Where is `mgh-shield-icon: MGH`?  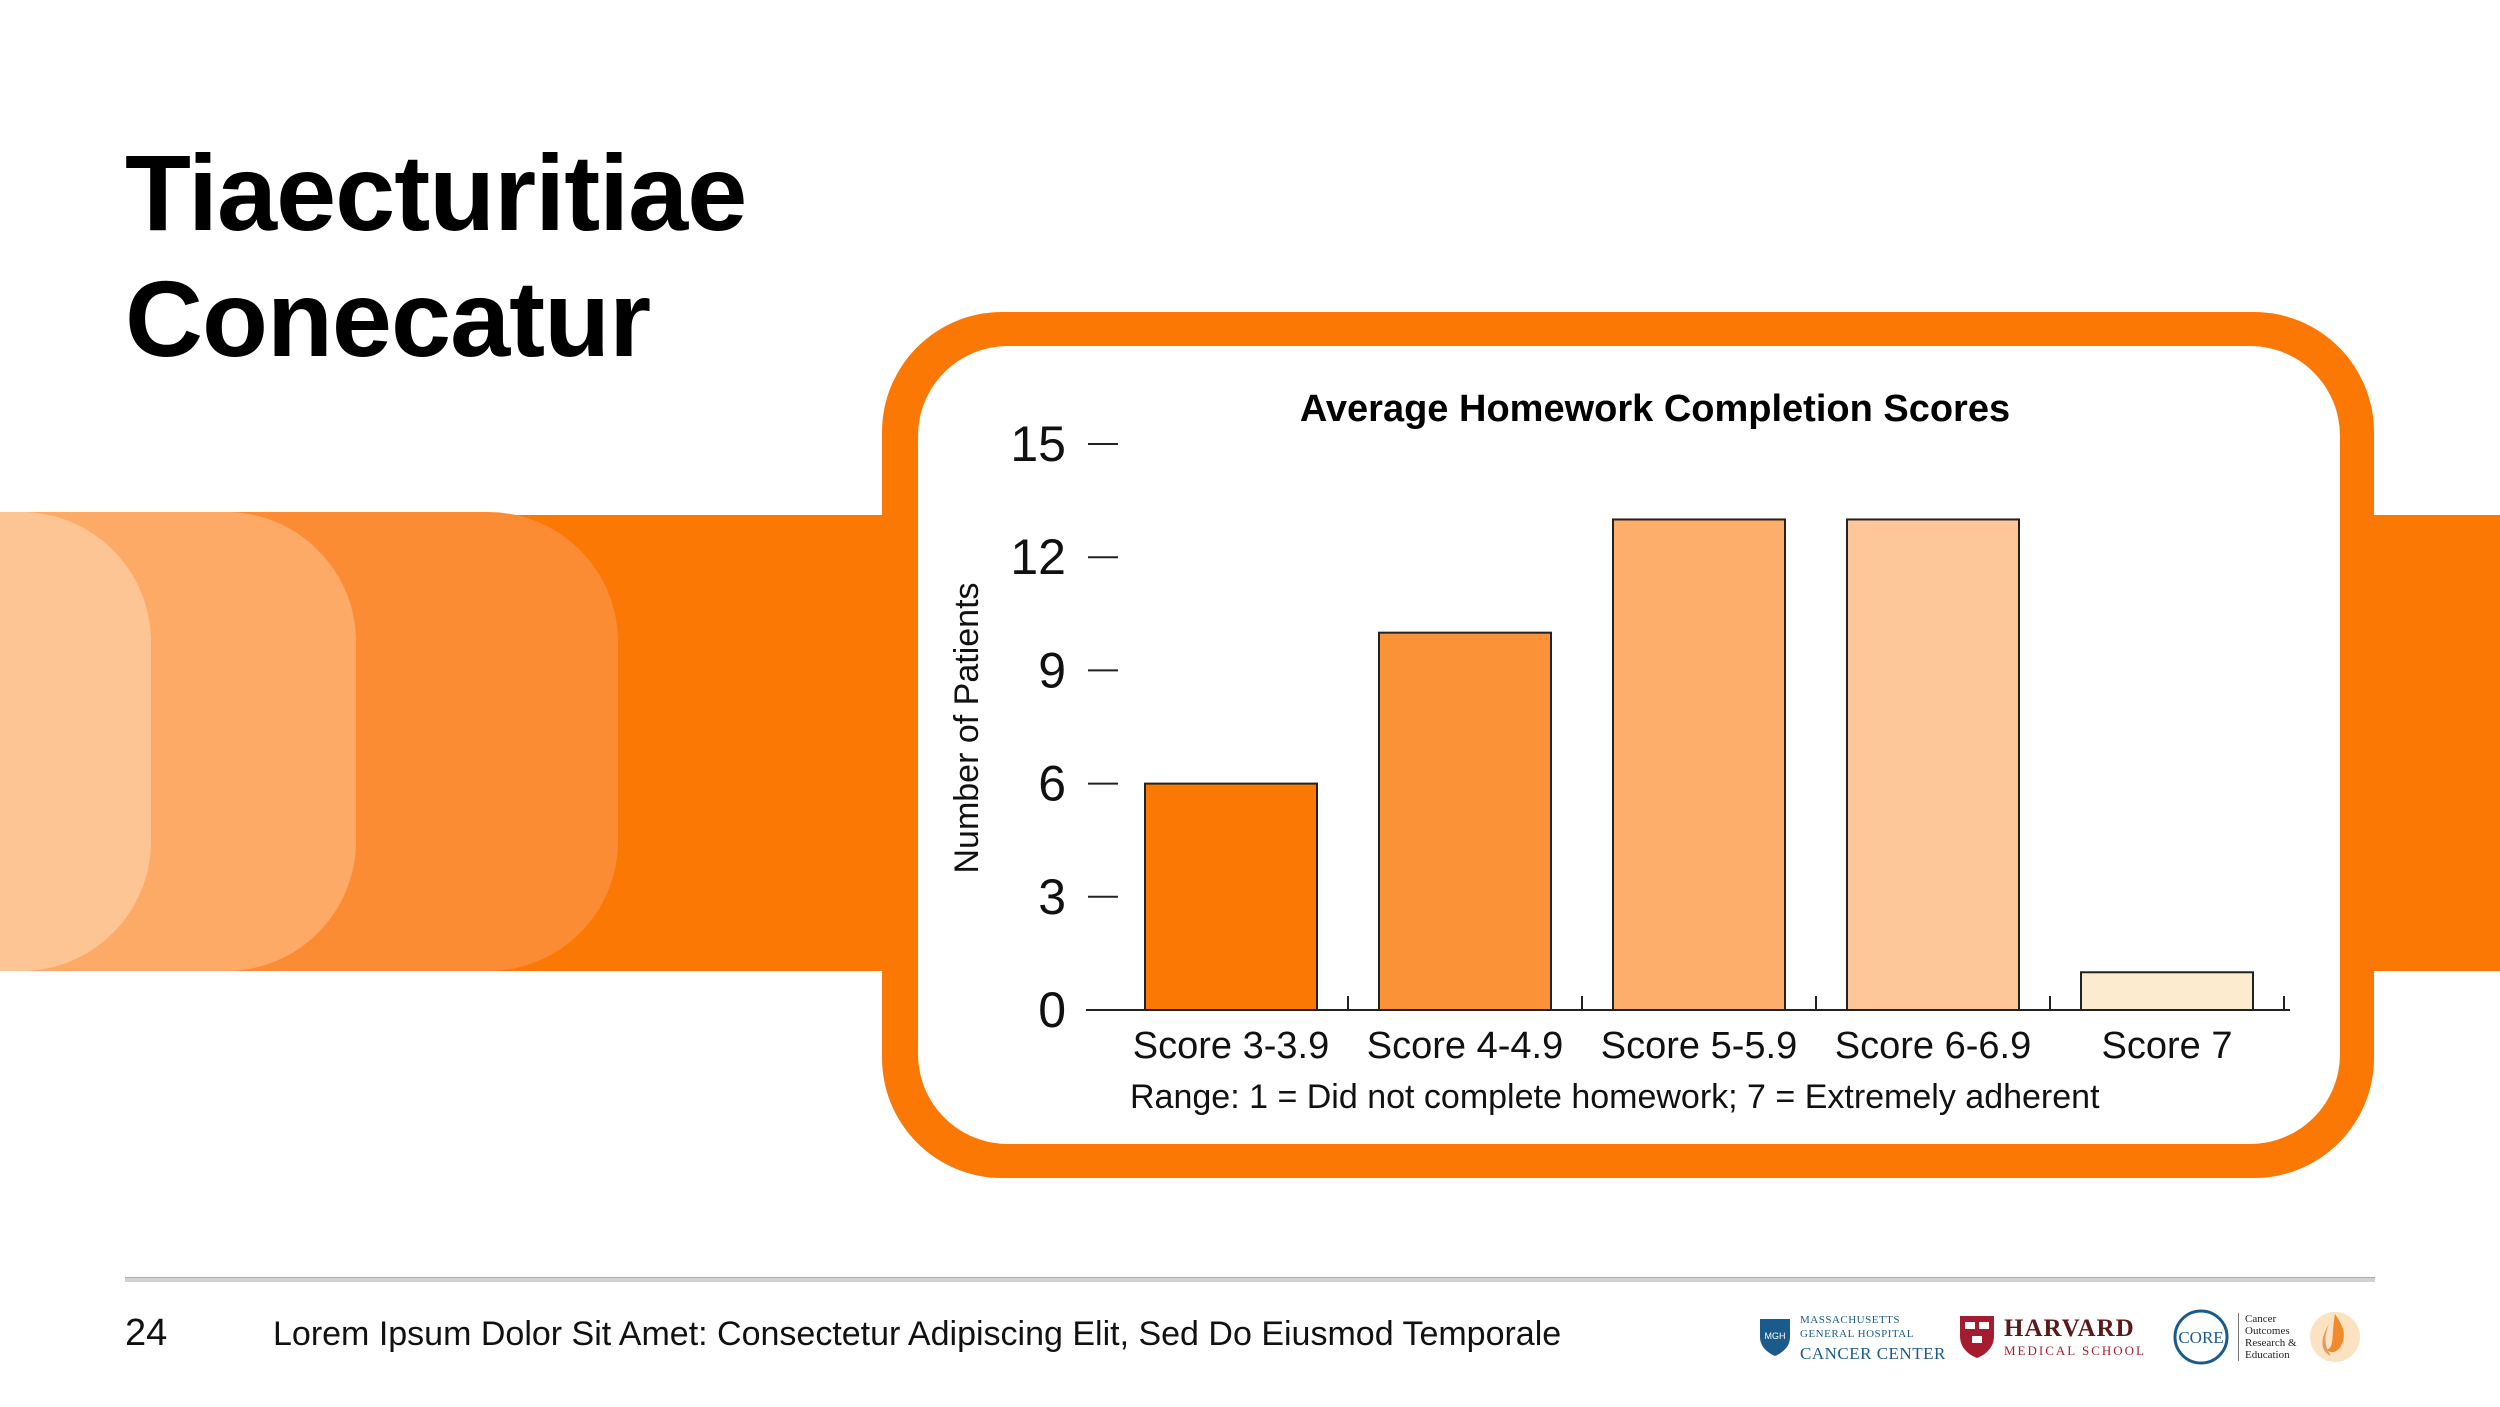
mgh-shield-icon: MGH is located at coordinates (1775, 1337).